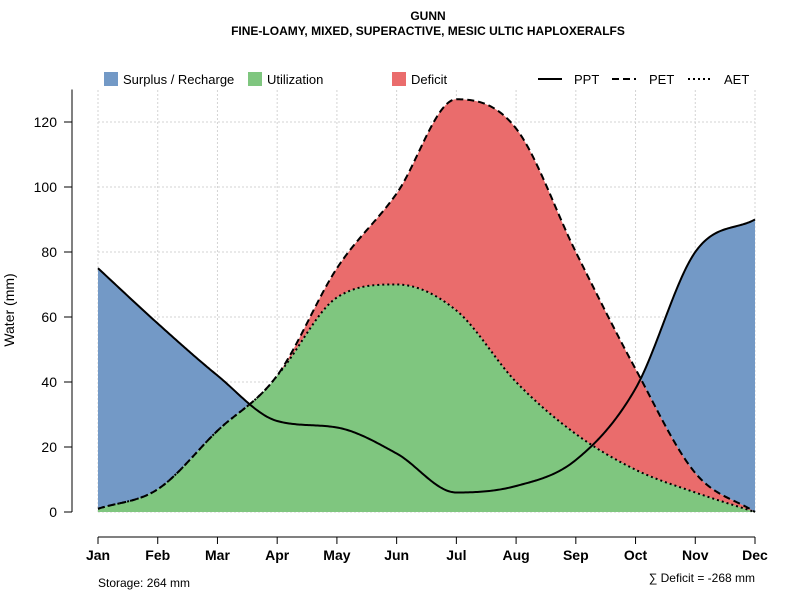 Image resolution: width=800 pixels, height=600 pixels. Describe the element at coordinates (456, 555) in the screenshot. I see `x-tick-label-jul: Jul` at that location.